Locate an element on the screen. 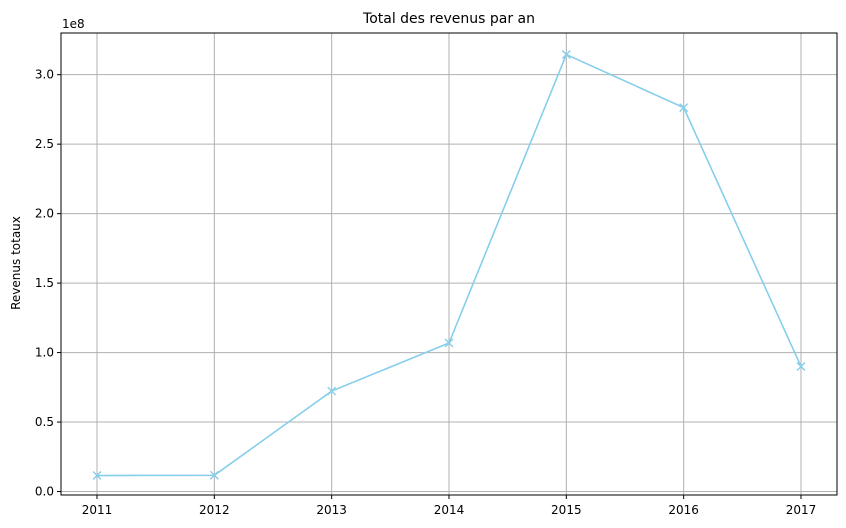 The width and height of the screenshot is (846, 528). chart-title: Total des revenus par an is located at coordinates (448, 19).